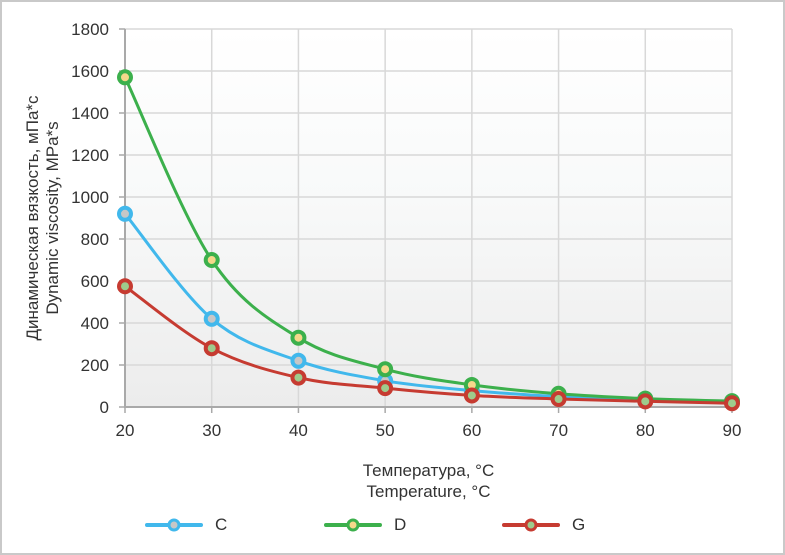 The height and width of the screenshot is (555, 785). What do you see at coordinates (90, 155) in the screenshot?
I see `y-tick-label: 1200` at bounding box center [90, 155].